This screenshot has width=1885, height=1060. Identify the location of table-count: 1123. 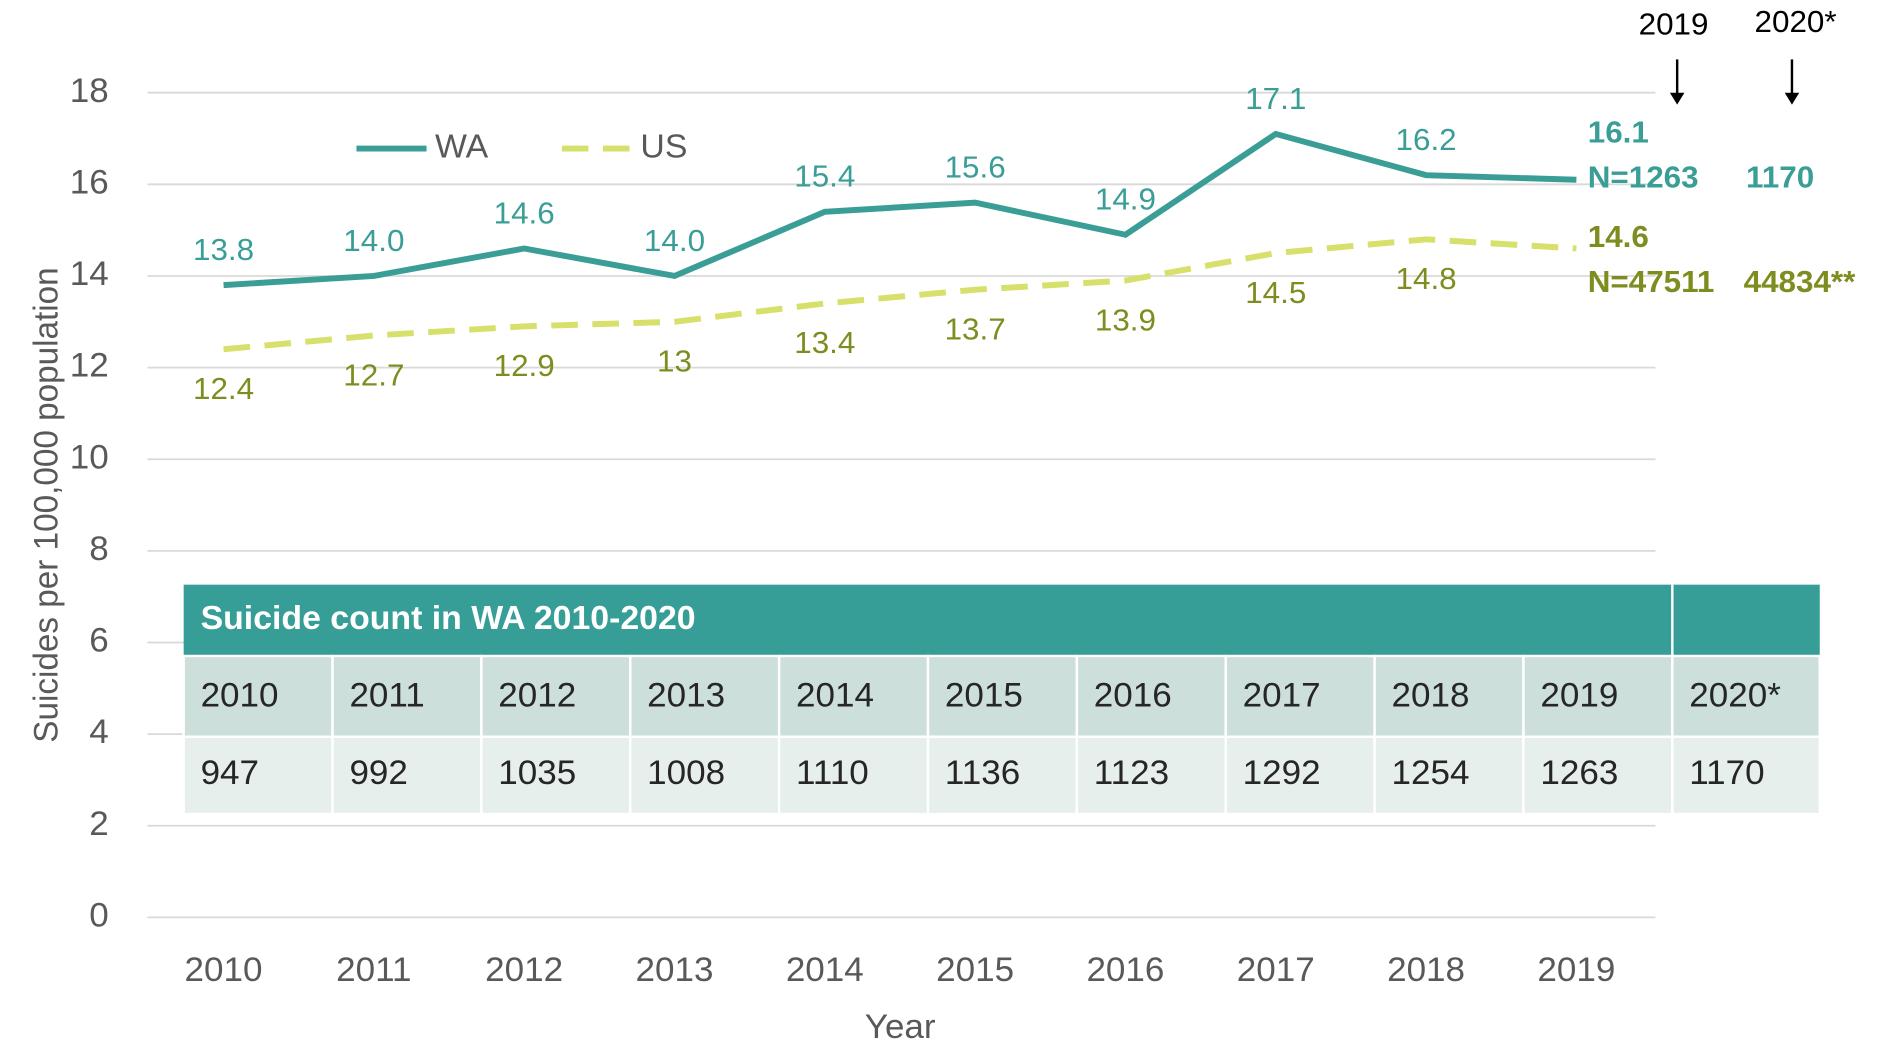
(1131, 773).